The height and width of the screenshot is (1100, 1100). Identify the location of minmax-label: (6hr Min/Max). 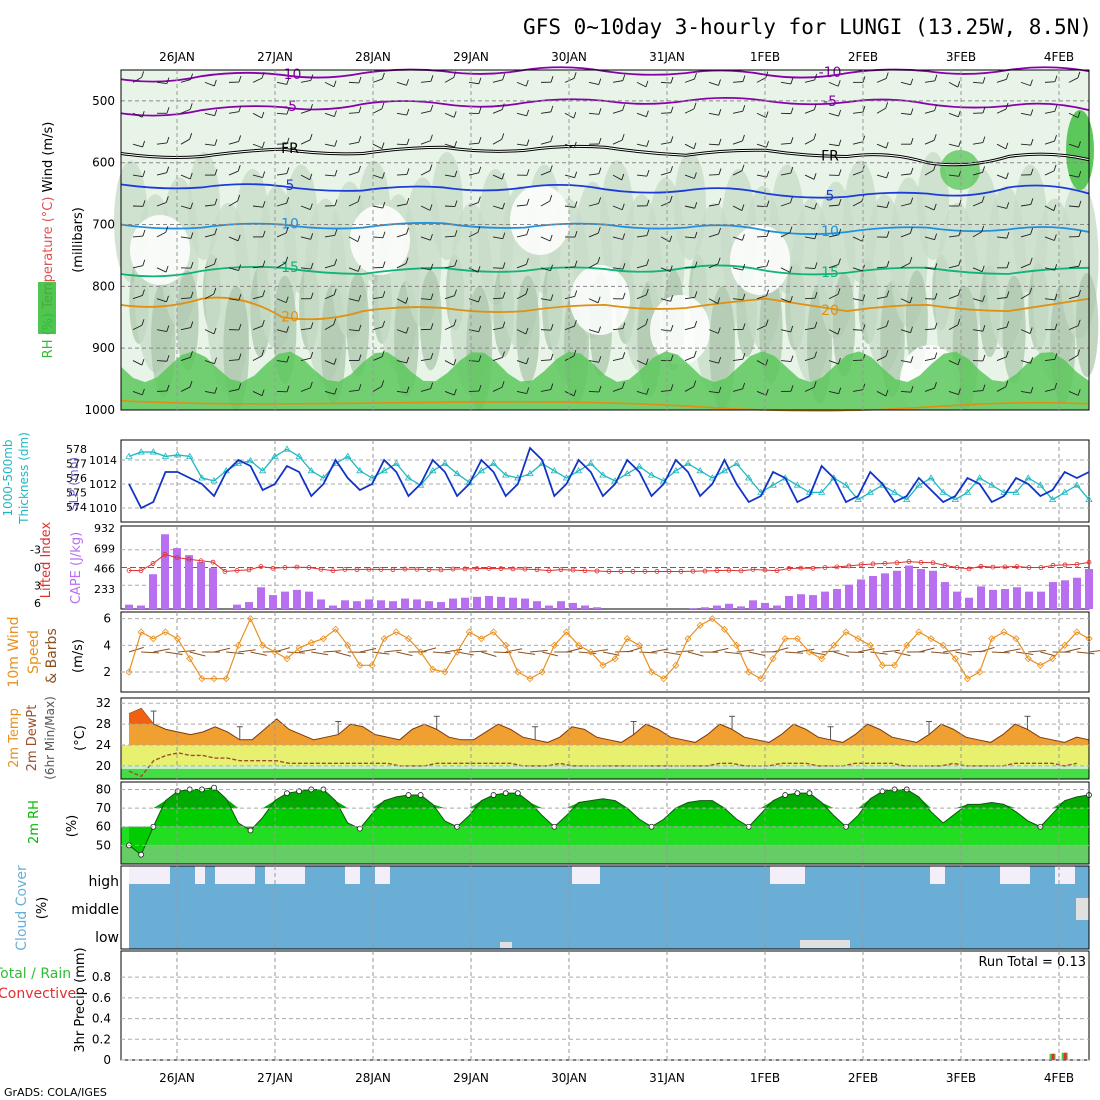
(50, 738).